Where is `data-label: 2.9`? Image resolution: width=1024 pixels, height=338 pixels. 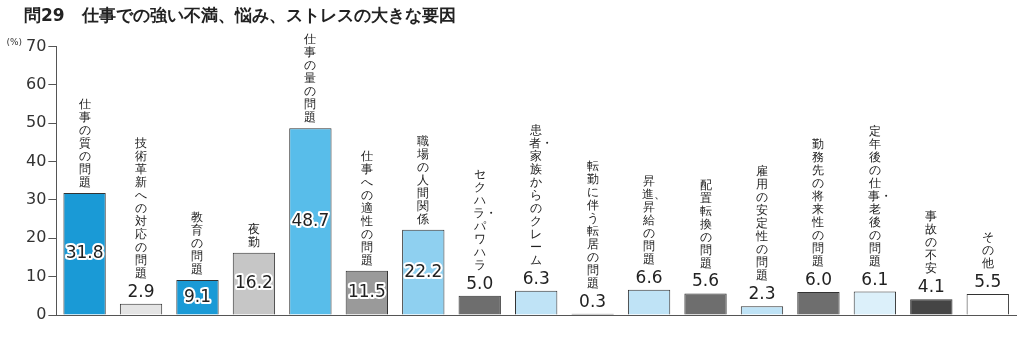
data-label: 2.9 is located at coordinates (141, 290).